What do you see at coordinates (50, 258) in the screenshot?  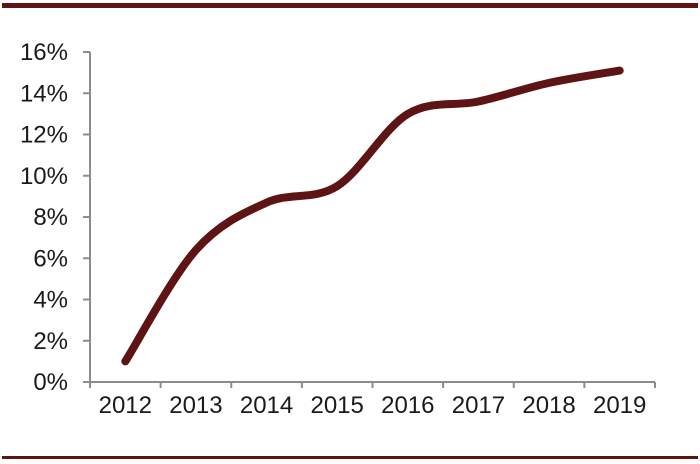 I see `y-tick-label: 6%` at bounding box center [50, 258].